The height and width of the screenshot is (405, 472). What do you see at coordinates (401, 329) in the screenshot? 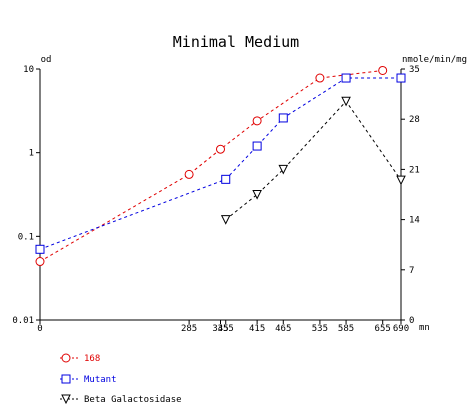
I see `x-axis-tick-label: 690` at bounding box center [401, 329].